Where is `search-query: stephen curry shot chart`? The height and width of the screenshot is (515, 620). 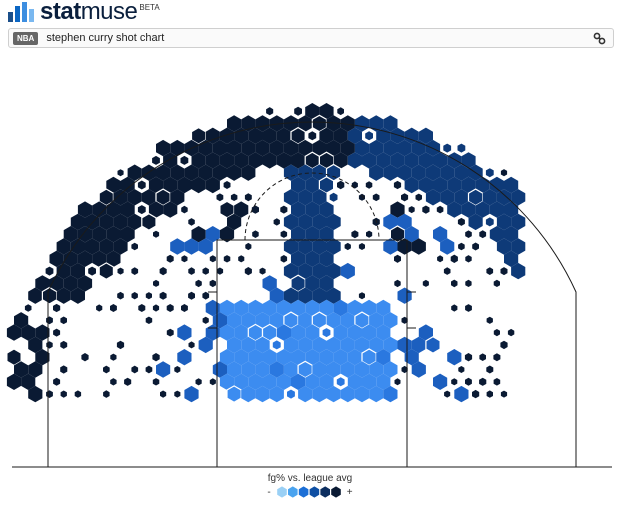
search-query: stephen curry shot chart is located at coordinates (105, 38).